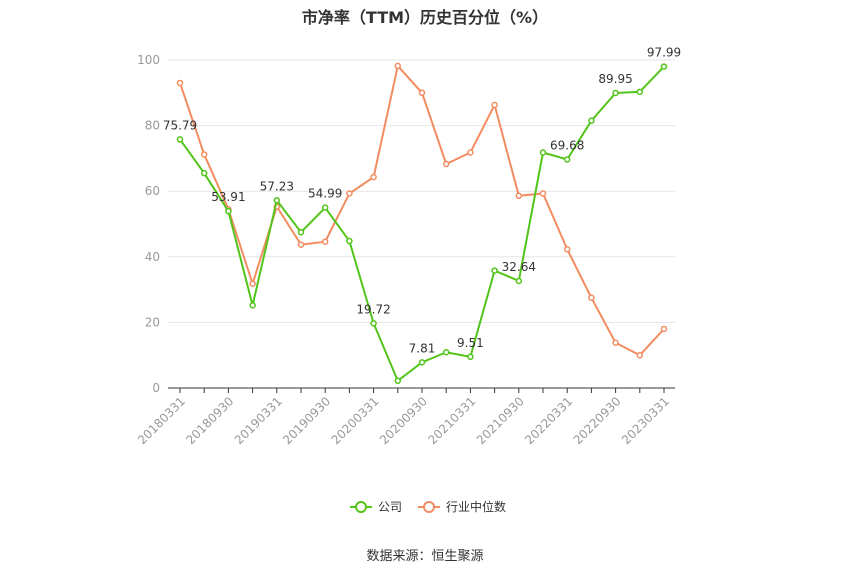 The height and width of the screenshot is (575, 850). What do you see at coordinates (403, 420) in the screenshot?
I see `x-tick-label: 20200930` at bounding box center [403, 420].